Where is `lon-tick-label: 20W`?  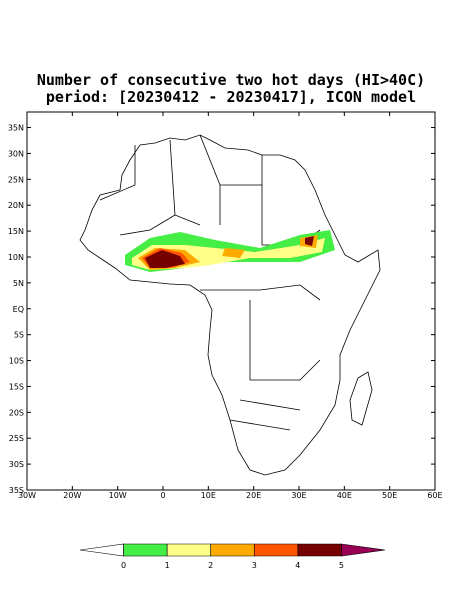 lon-tick-label: 20W is located at coordinates (72, 495).